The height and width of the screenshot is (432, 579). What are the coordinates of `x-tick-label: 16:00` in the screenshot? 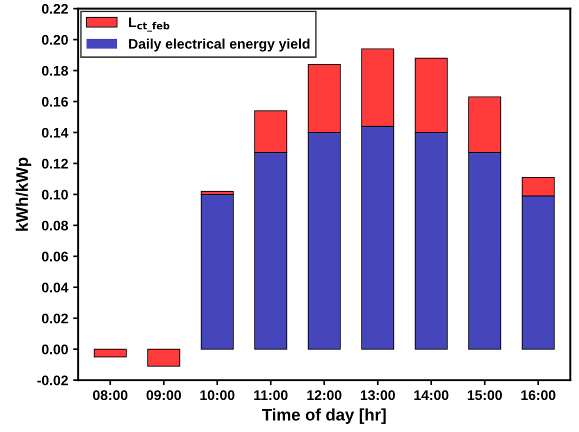 It's located at (538, 395).